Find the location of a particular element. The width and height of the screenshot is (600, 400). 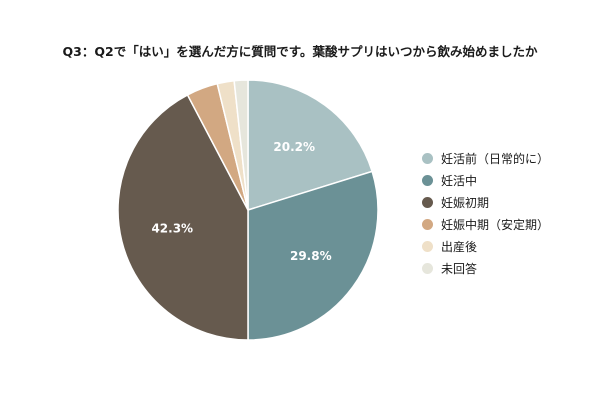

legend: 妊活前（日常的に） 妊活中妊娠初期妊娠中期（安定期） 出産後未回答 is located at coordinates (485, 213).